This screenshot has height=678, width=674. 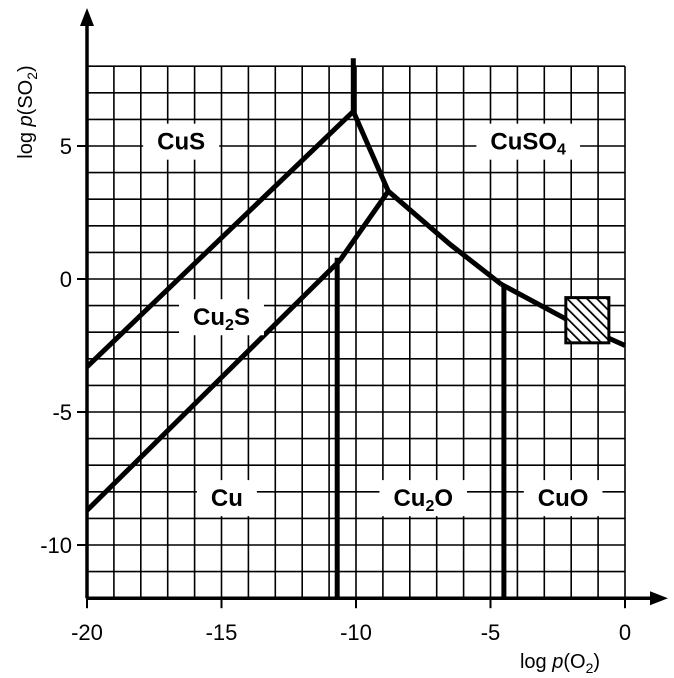 I want to click on region-label-text: CuO, so click(x=563, y=498).